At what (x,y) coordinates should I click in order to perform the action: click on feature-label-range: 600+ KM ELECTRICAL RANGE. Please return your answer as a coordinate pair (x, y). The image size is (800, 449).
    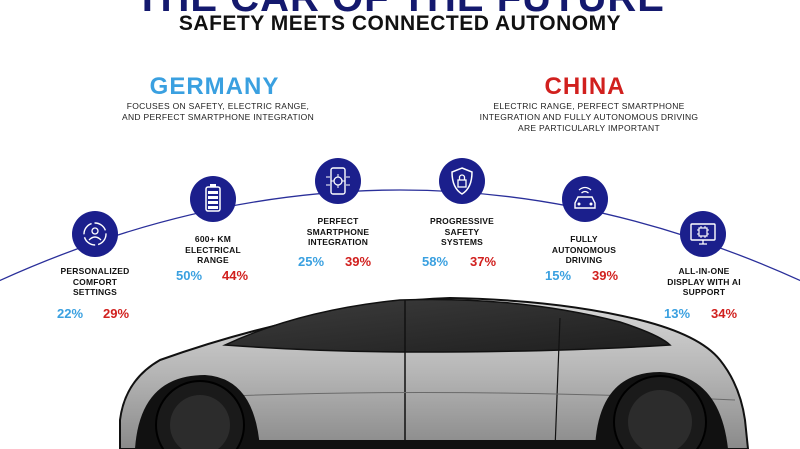
    Looking at the image, I should click on (213, 249).